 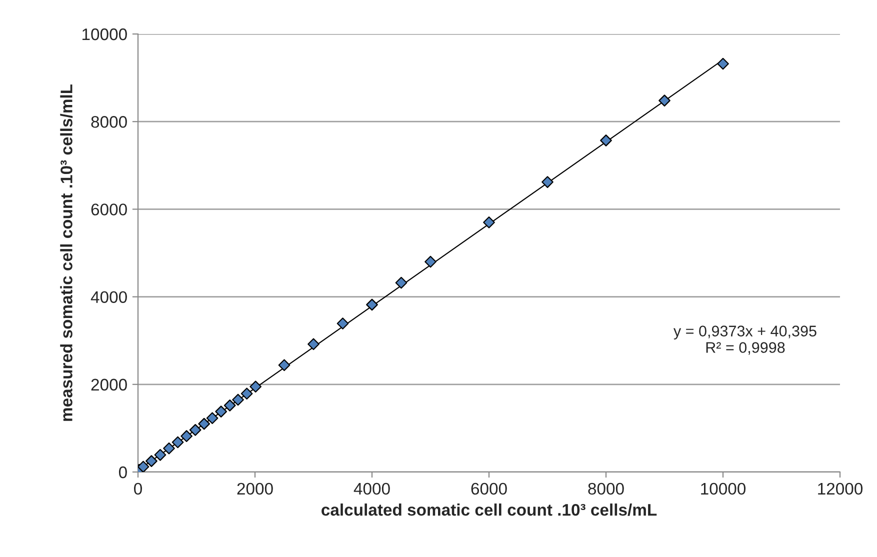 What do you see at coordinates (723, 488) in the screenshot?
I see `x-tick-label: 10000` at bounding box center [723, 488].